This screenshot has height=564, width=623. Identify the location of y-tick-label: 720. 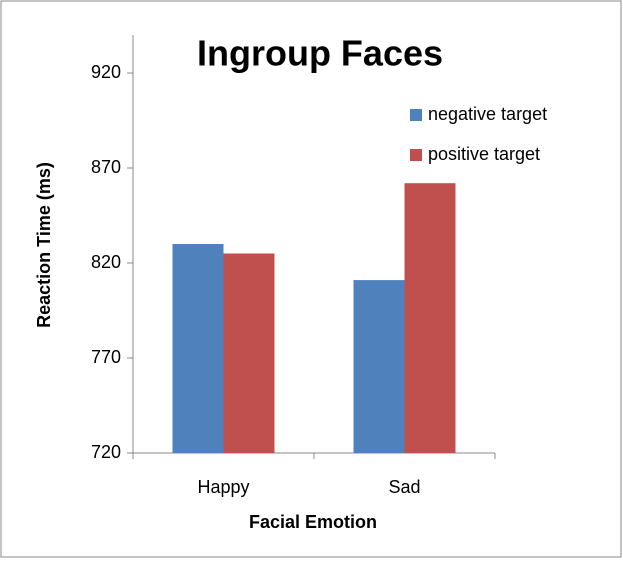
(106, 452).